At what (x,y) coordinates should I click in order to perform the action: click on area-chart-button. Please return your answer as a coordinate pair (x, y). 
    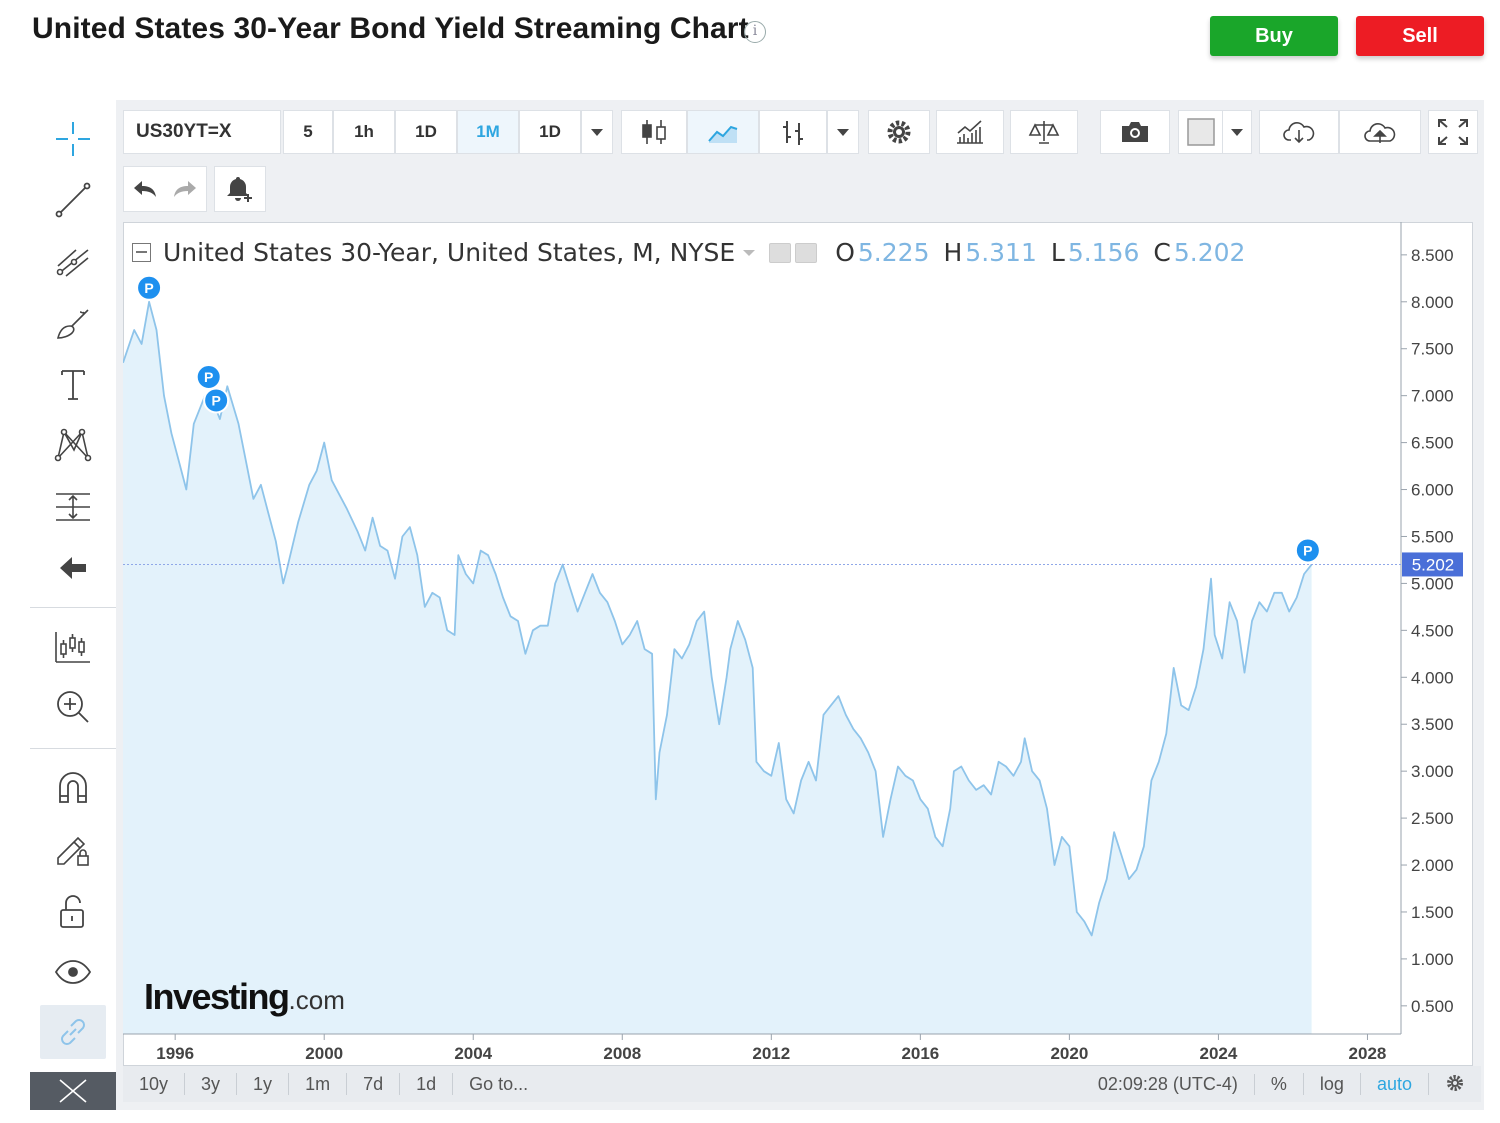
    Looking at the image, I should click on (723, 132).